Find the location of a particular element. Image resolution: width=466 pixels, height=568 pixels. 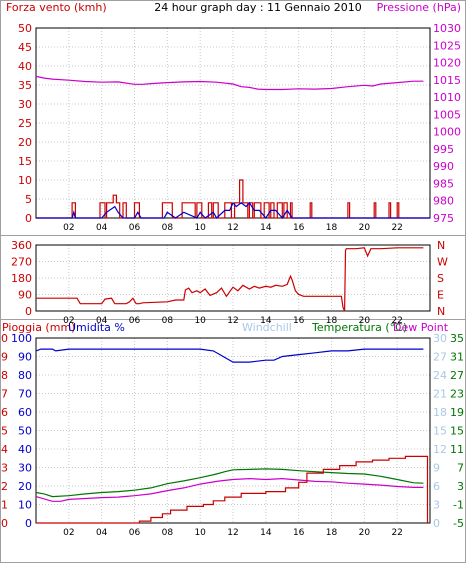

yticks_windchill-tick-2: 6 is located at coordinates (436, 486).